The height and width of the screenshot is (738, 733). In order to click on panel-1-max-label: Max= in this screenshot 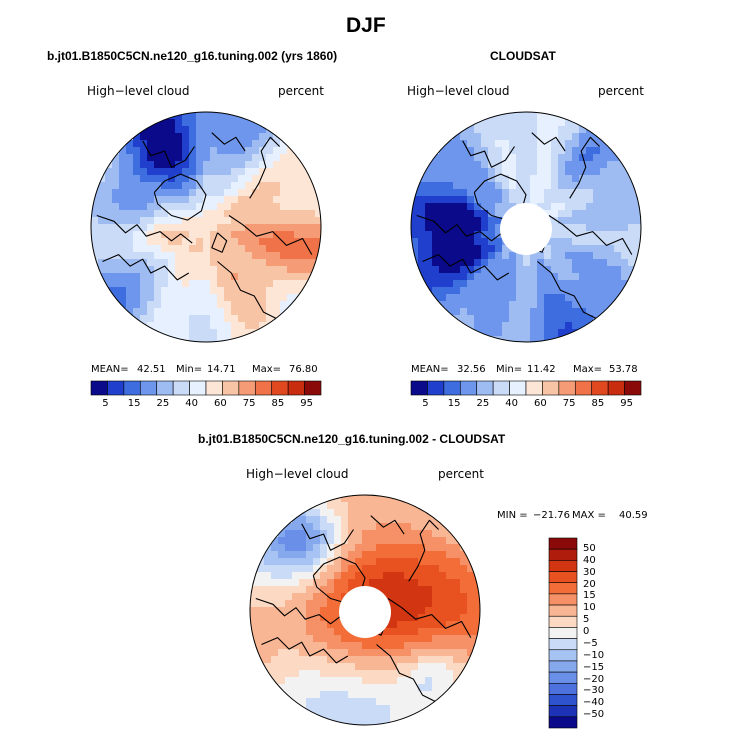, I will do `click(267, 369)`.